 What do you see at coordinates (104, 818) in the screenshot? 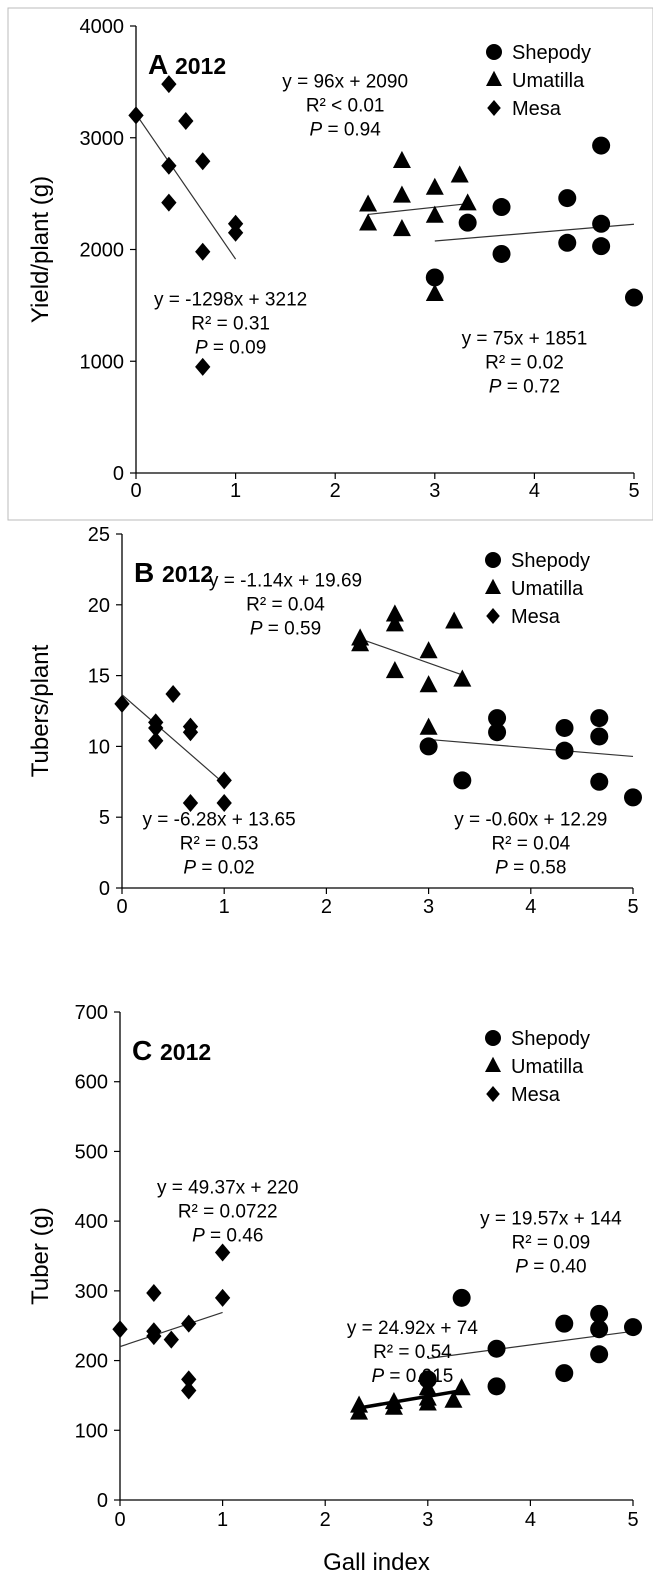
I see `y-tick-label: 5` at bounding box center [104, 818].